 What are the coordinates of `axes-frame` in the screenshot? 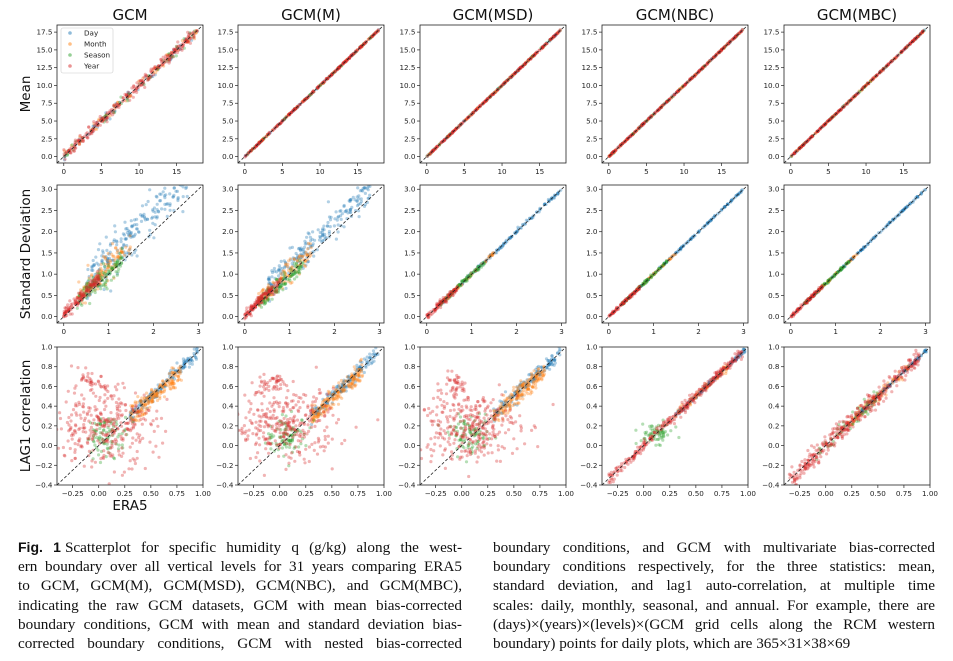 It's located at (493, 254).